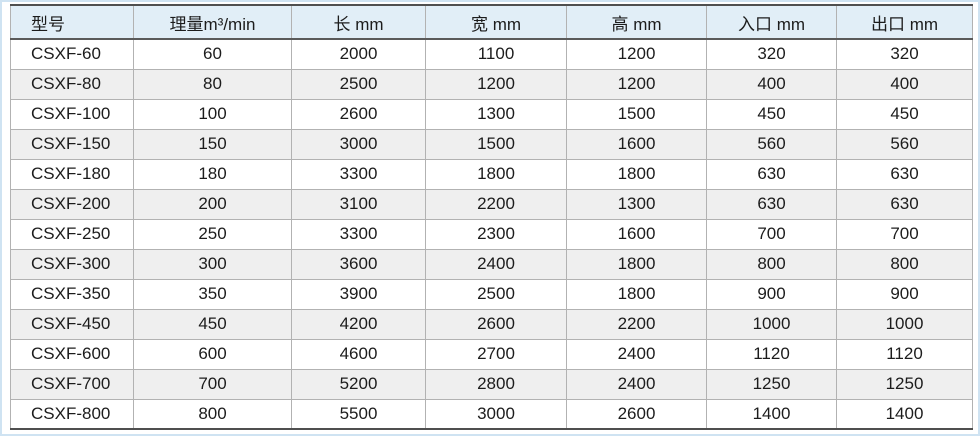 Image resolution: width=980 pixels, height=436 pixels. I want to click on value-cell: 180, so click(212, 174).